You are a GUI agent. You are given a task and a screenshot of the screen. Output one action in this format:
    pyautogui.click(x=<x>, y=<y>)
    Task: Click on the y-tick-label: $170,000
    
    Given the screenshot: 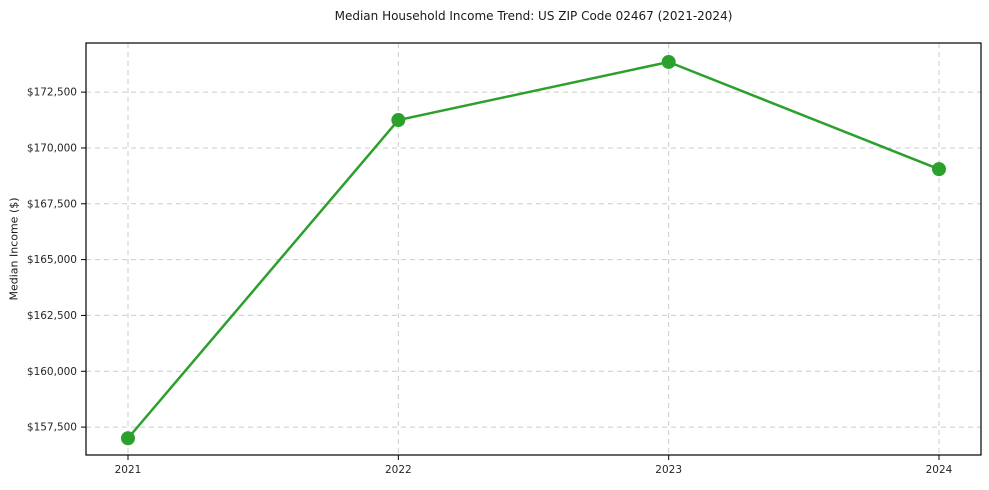 What is the action you would take?
    pyautogui.click(x=52, y=148)
    